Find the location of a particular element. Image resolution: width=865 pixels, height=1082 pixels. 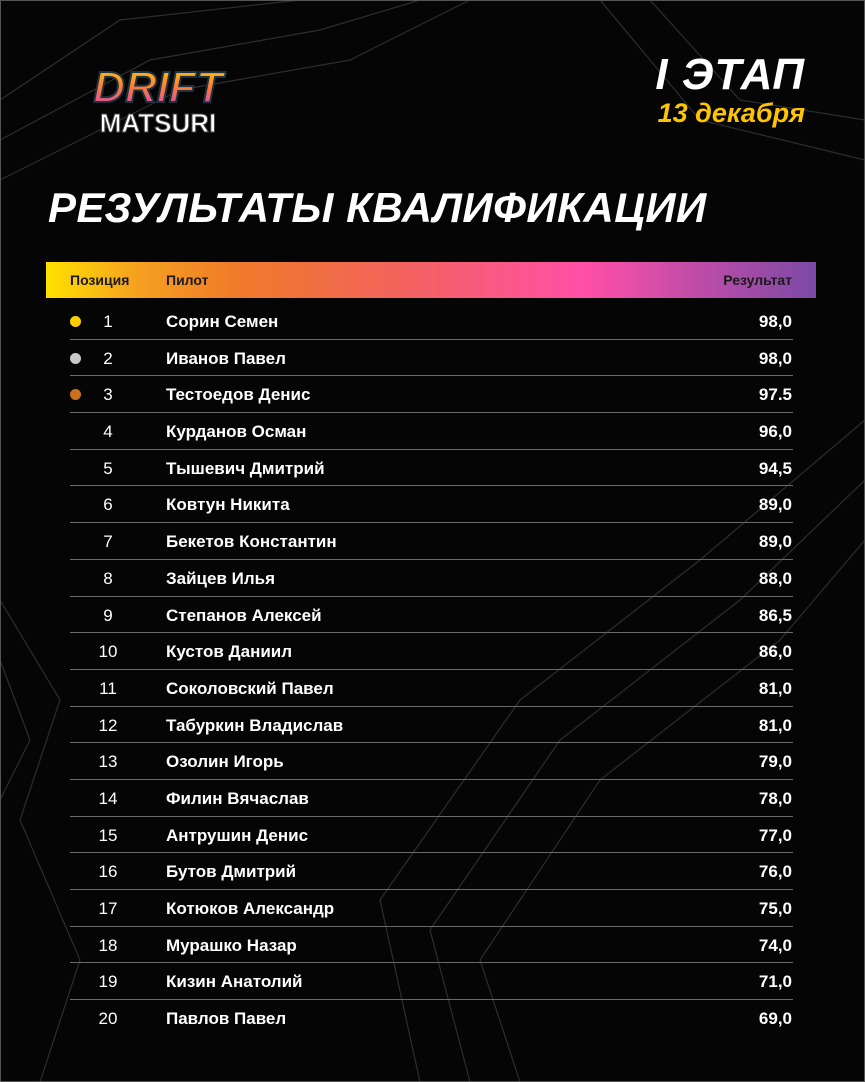

table-row: 6 Ковтун Никита 89,0 is located at coordinates (432, 504).